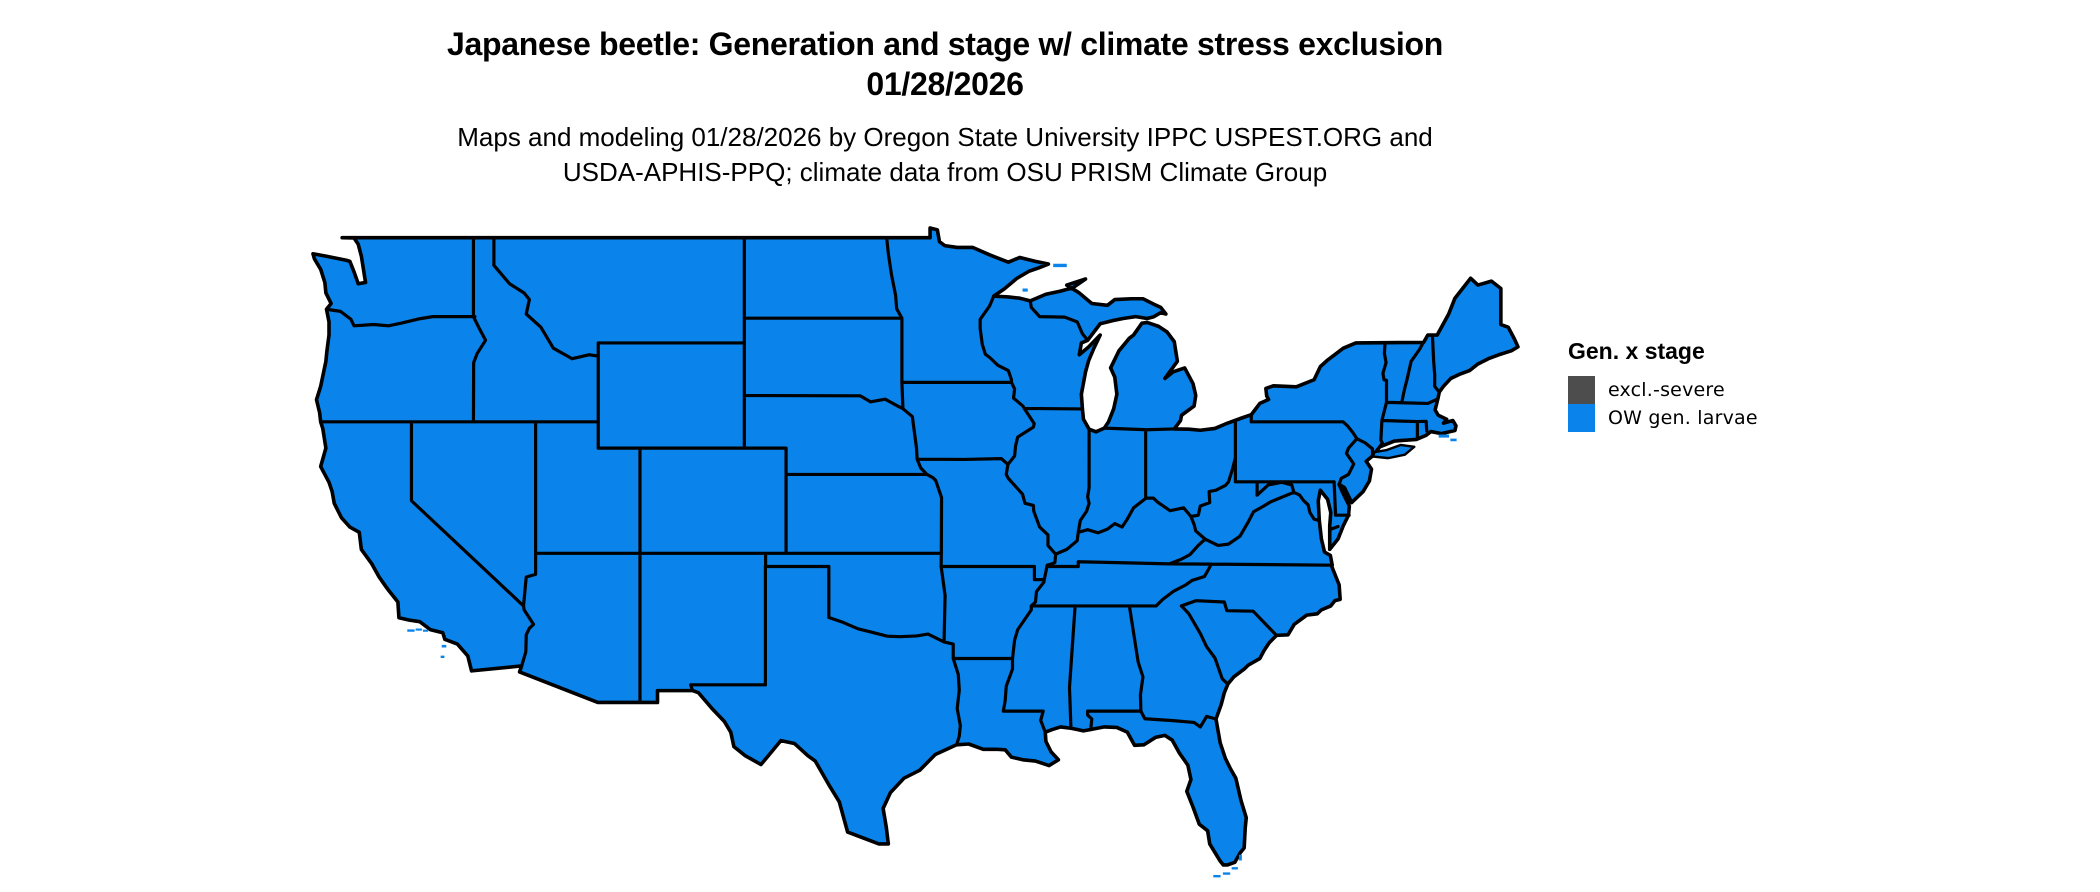 The image size is (2100, 892). I want to click on page-title-date: 01/28/2026, so click(945, 84).